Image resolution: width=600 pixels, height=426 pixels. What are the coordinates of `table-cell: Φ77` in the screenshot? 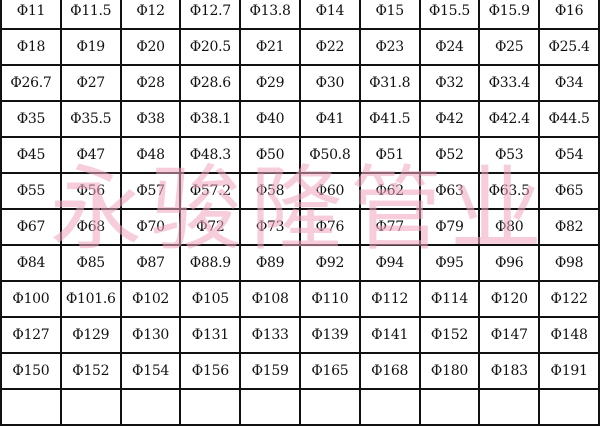 It's located at (389, 227).